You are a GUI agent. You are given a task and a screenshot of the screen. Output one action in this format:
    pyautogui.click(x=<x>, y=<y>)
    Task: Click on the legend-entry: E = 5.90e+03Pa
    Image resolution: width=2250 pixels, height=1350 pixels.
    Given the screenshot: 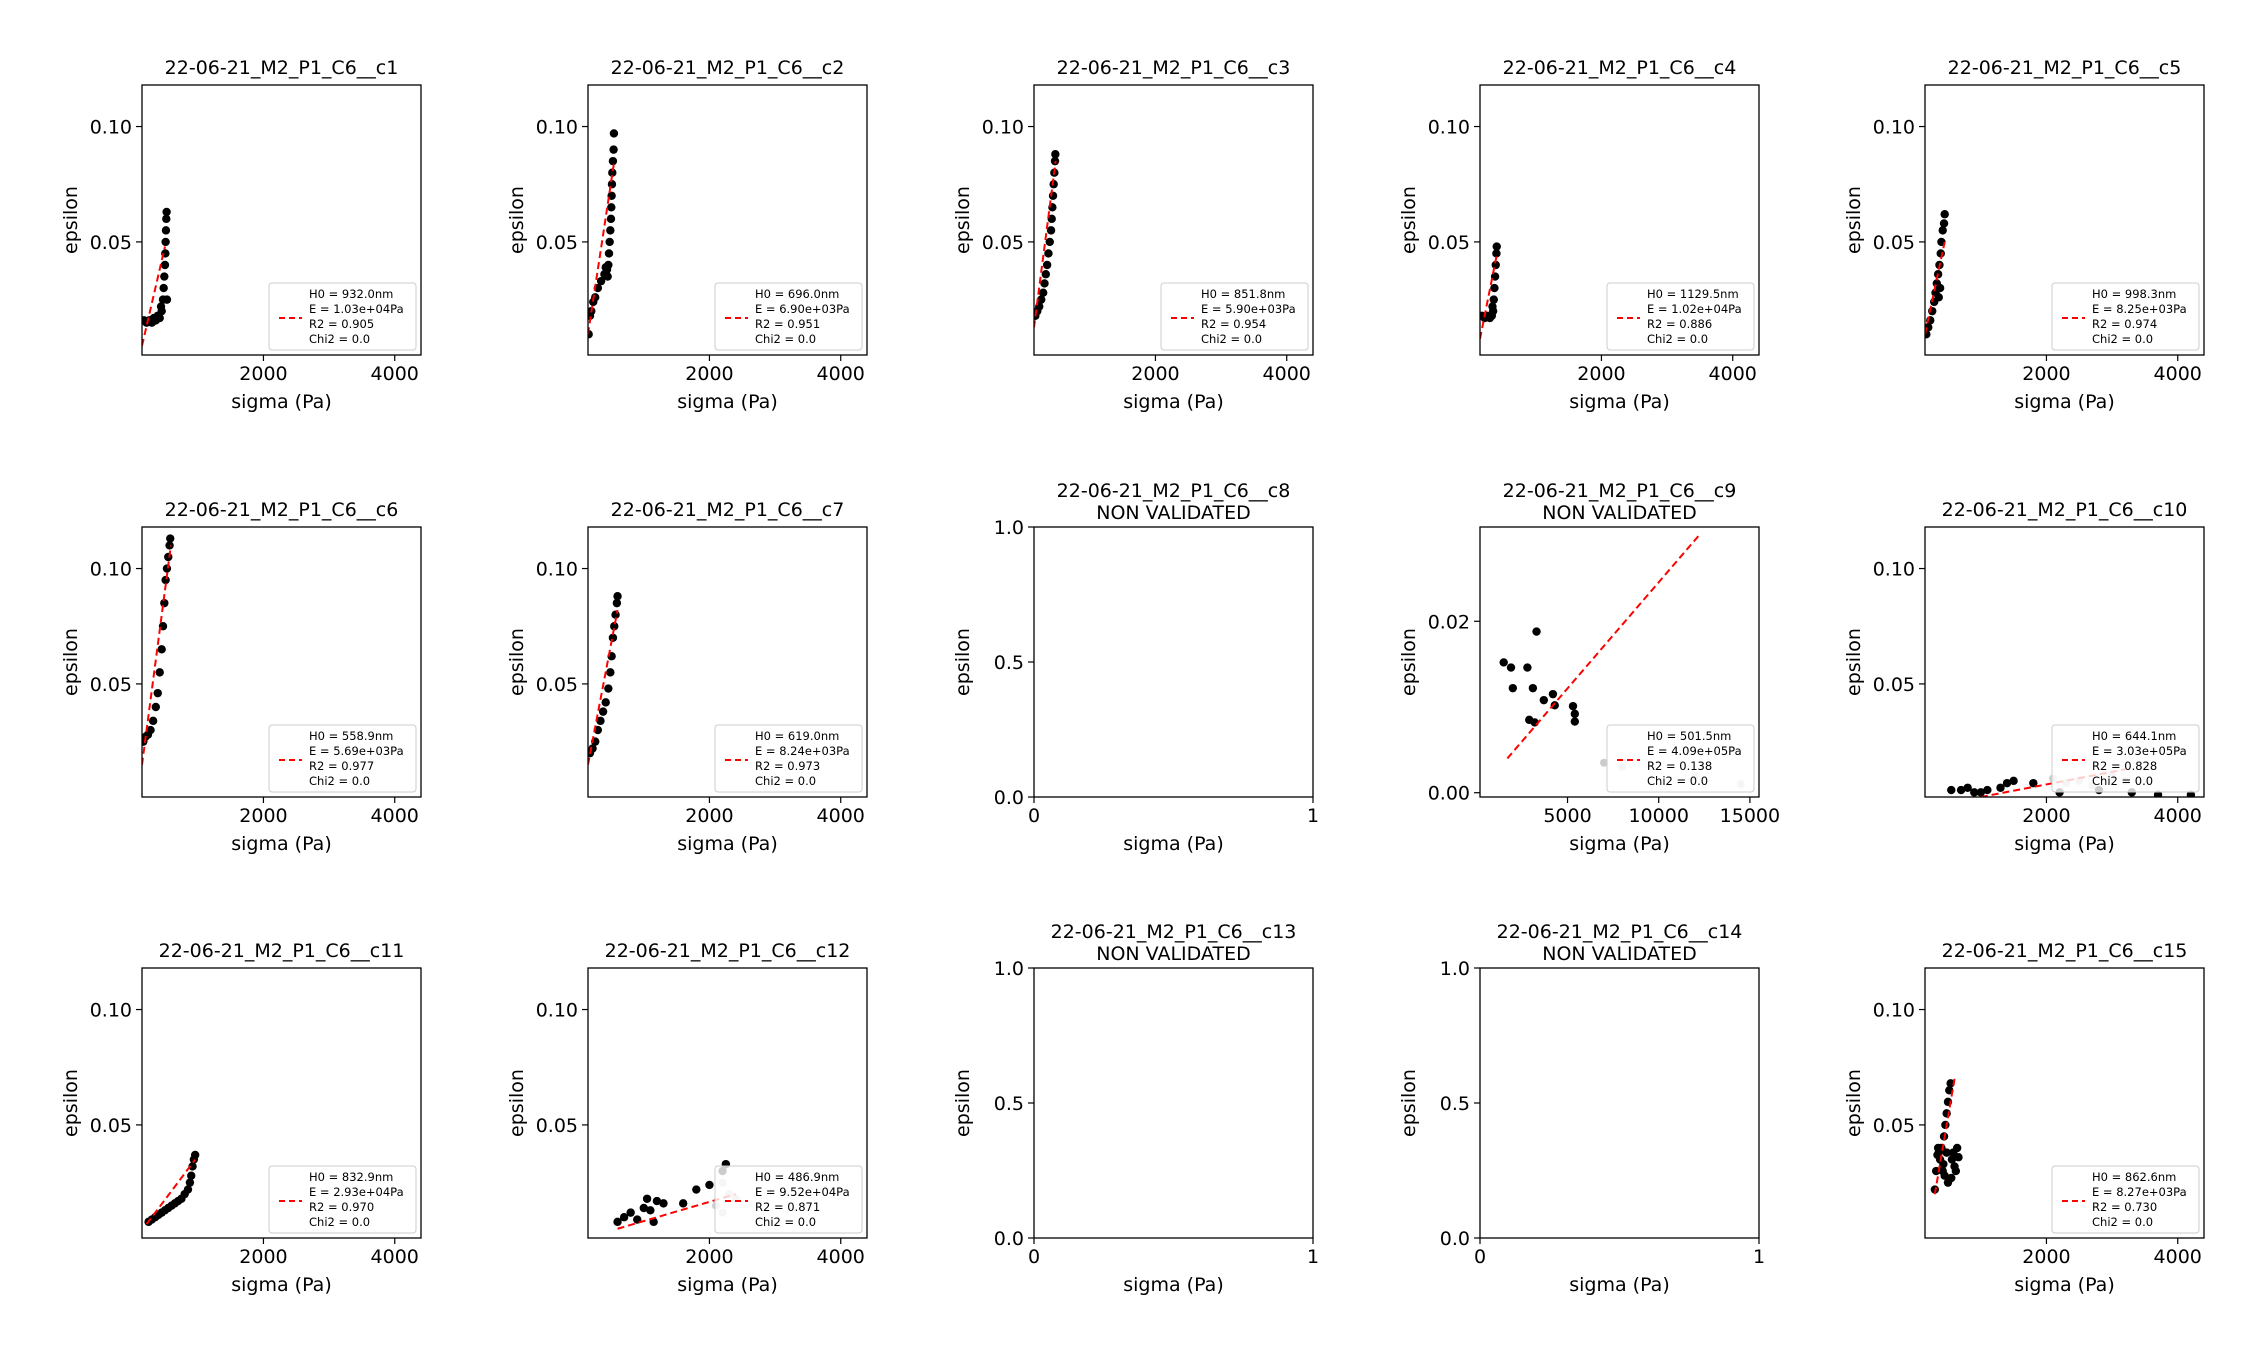 What is the action you would take?
    pyautogui.click(x=1248, y=309)
    